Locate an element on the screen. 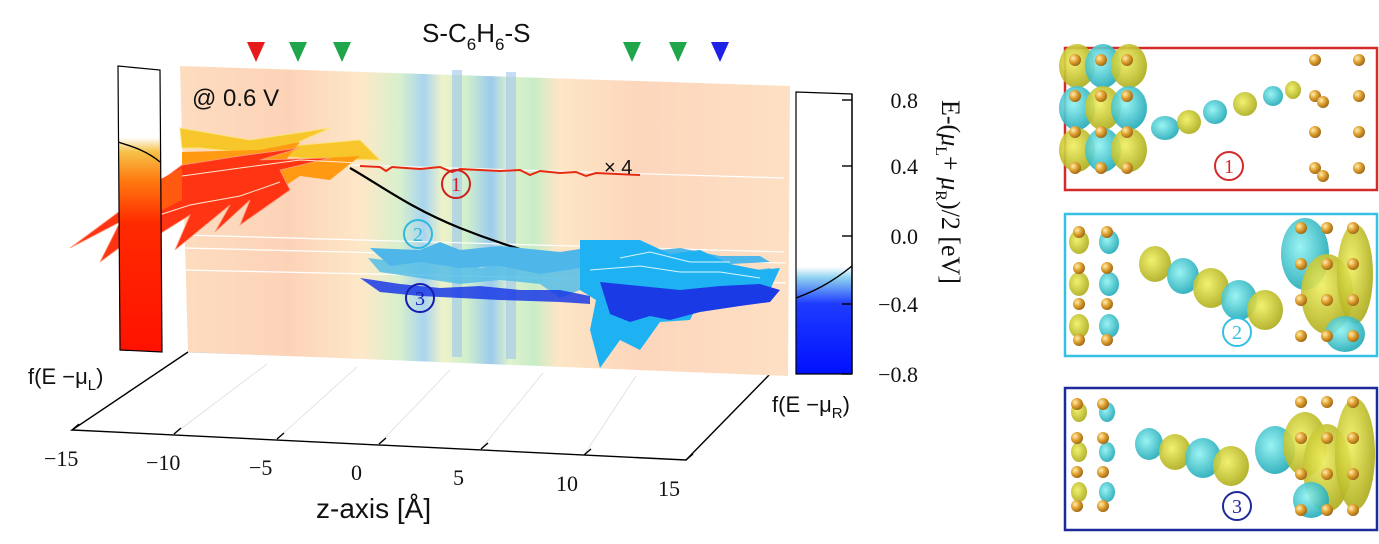  bias-label: @ 0.6 V is located at coordinates (235, 98).